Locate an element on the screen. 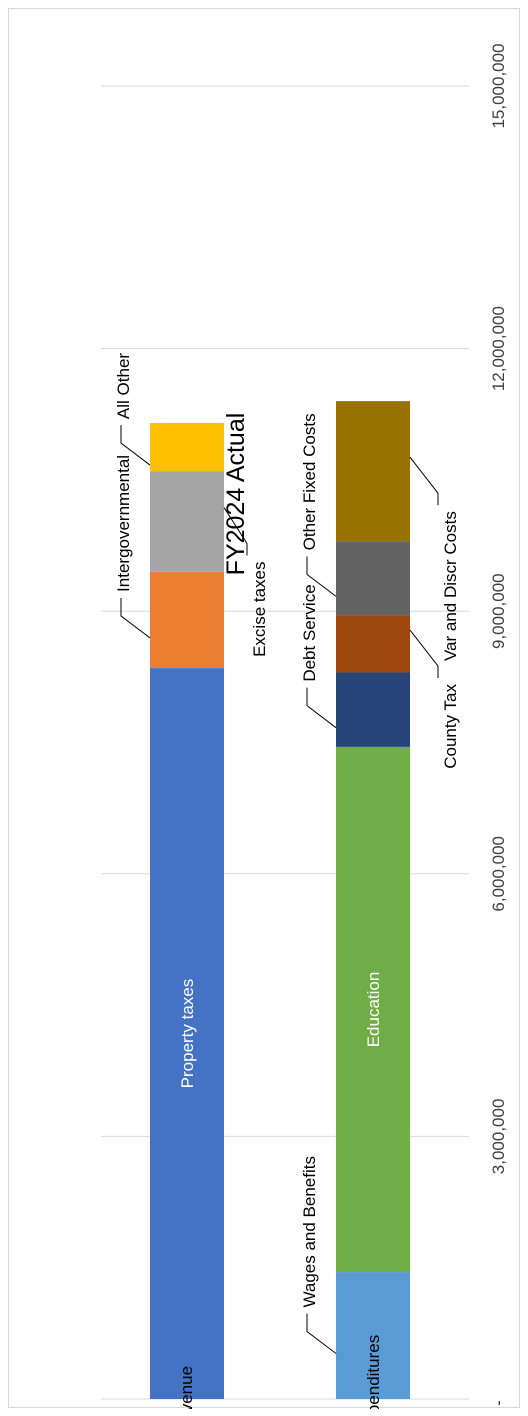 The image size is (528, 1416). leader-line-wages-and-benefits is located at coordinates (321, 1333).